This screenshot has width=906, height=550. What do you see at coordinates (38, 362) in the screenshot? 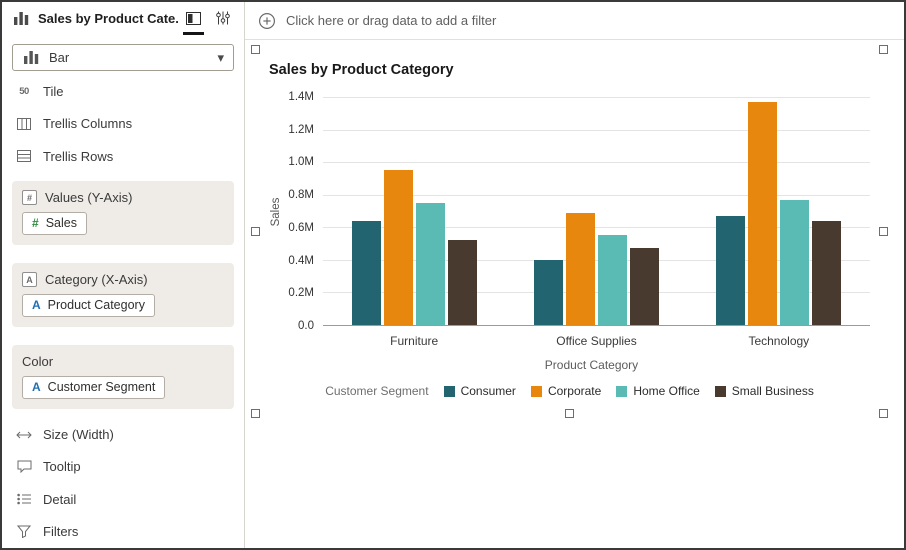
I see `section-color-header: Color` at bounding box center [38, 362].